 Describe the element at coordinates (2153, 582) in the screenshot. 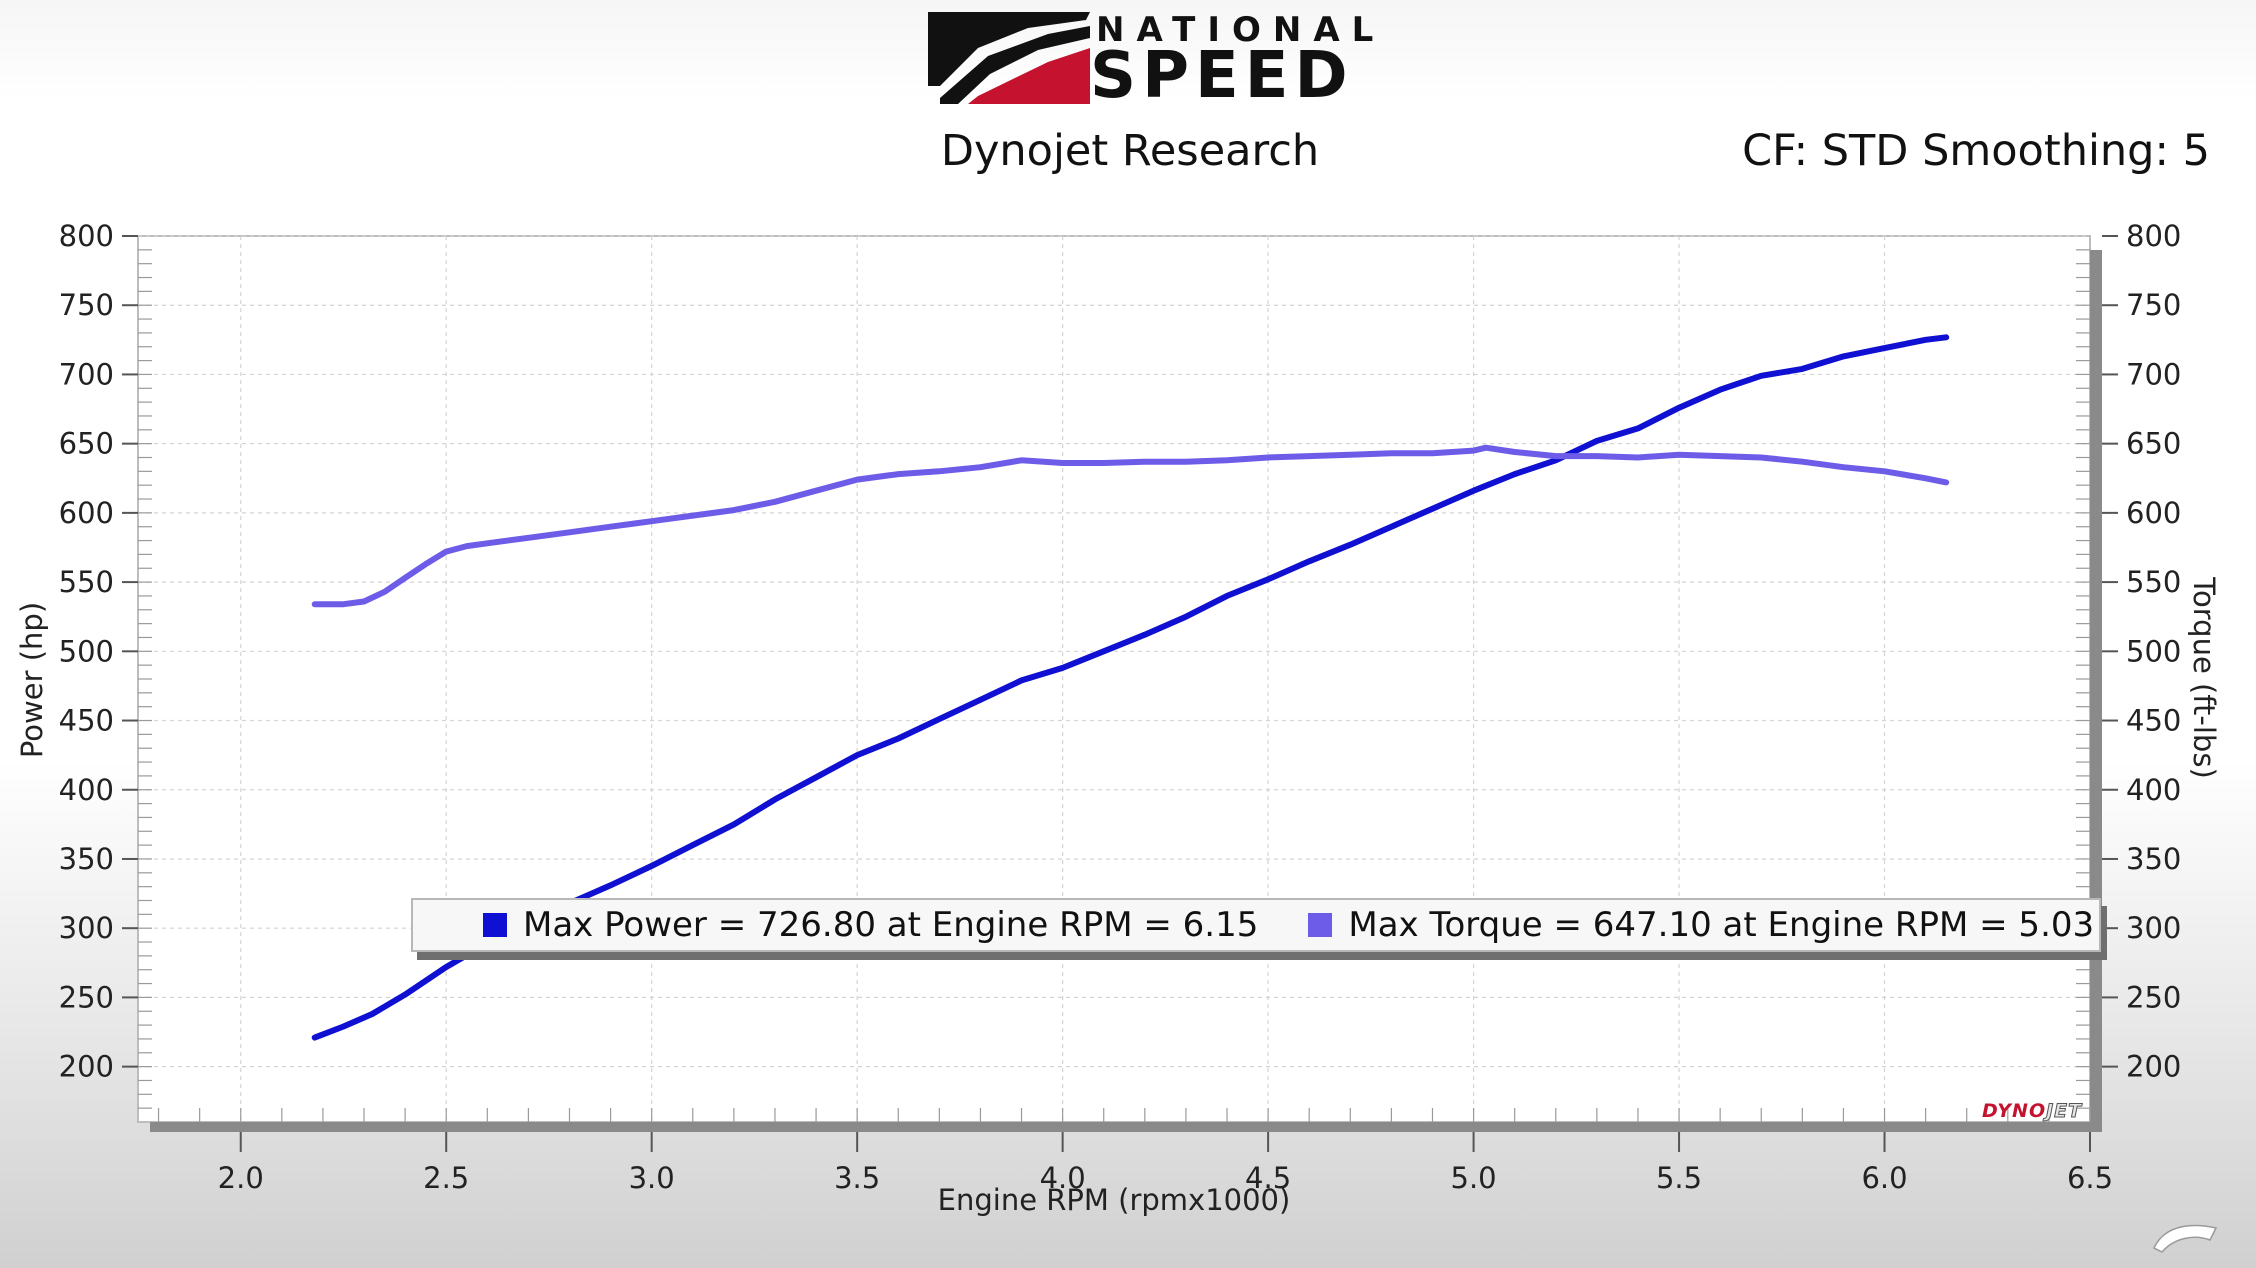

I see `y-right-tick-label: 550` at that location.